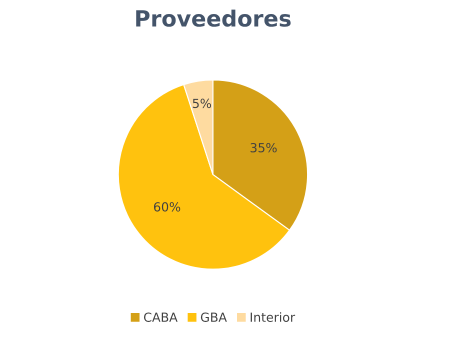  What do you see at coordinates (273, 317) in the screenshot?
I see `legend-label: Interior` at bounding box center [273, 317].